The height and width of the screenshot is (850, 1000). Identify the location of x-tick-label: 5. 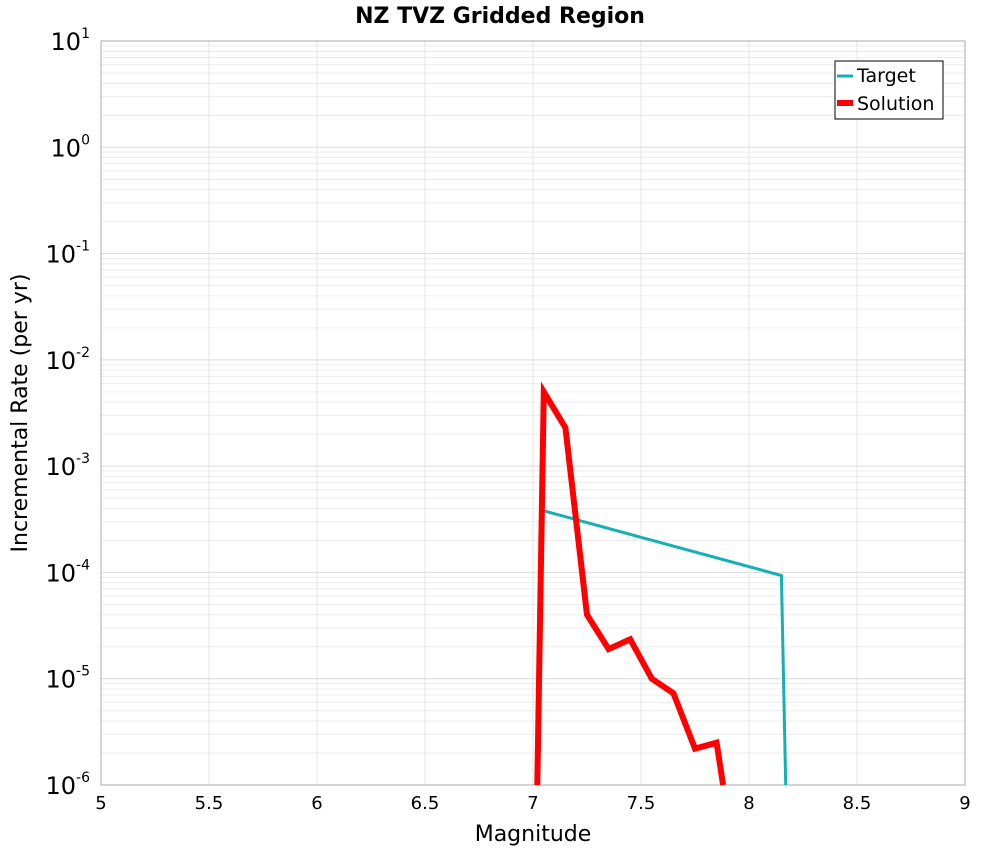
(100, 803).